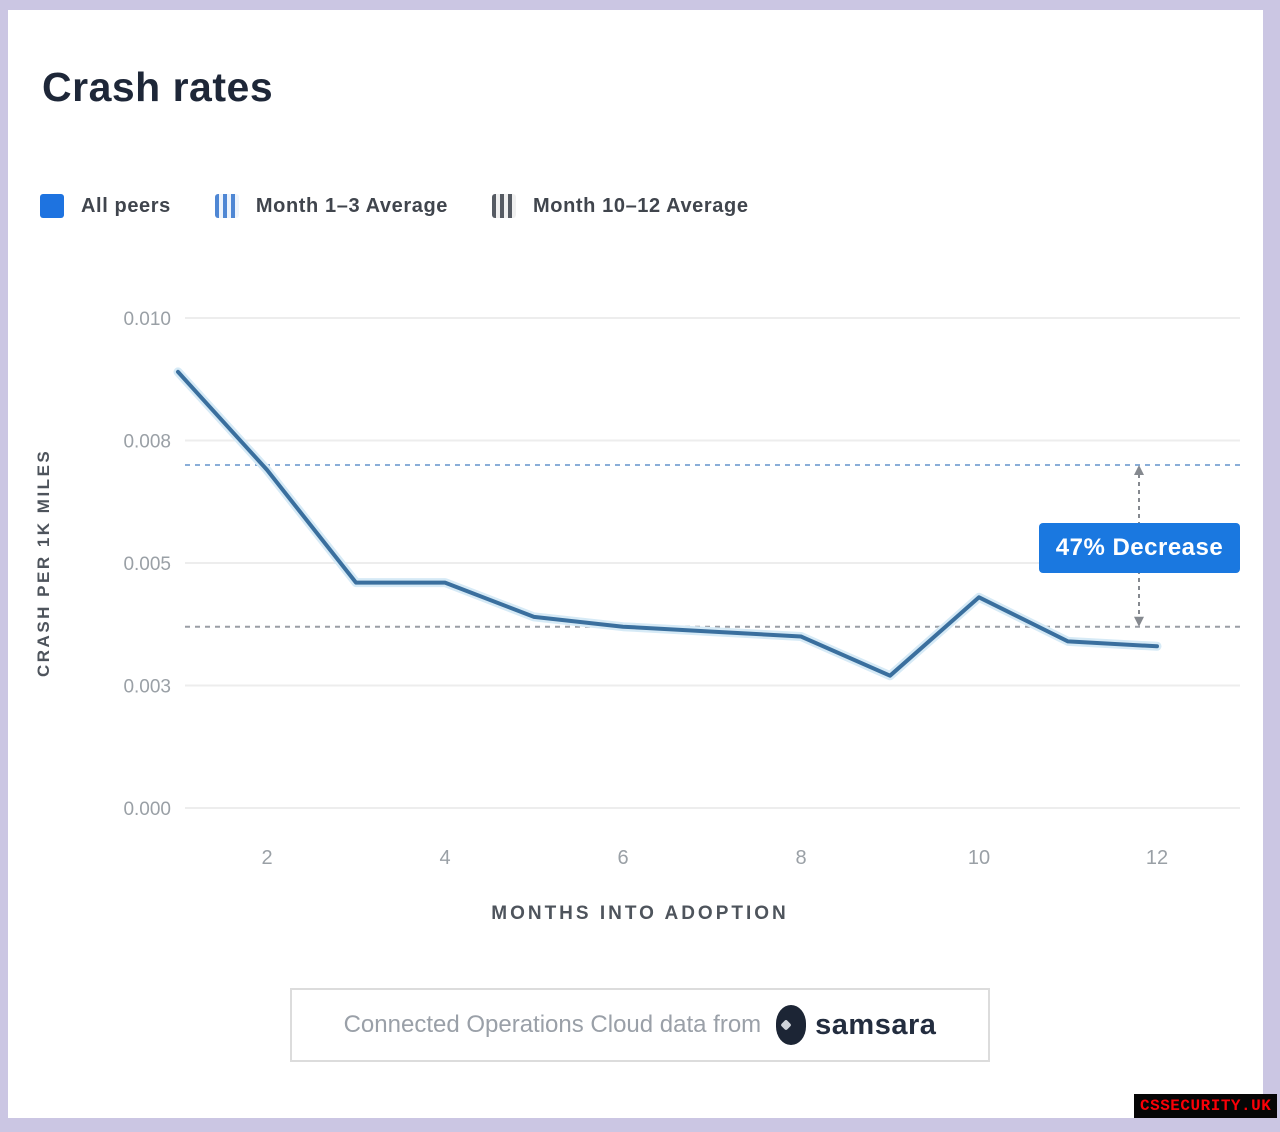 The height and width of the screenshot is (1132, 1280). What do you see at coordinates (1206, 1106) in the screenshot?
I see `watermark-badge: CSSECURITY.UK` at bounding box center [1206, 1106].